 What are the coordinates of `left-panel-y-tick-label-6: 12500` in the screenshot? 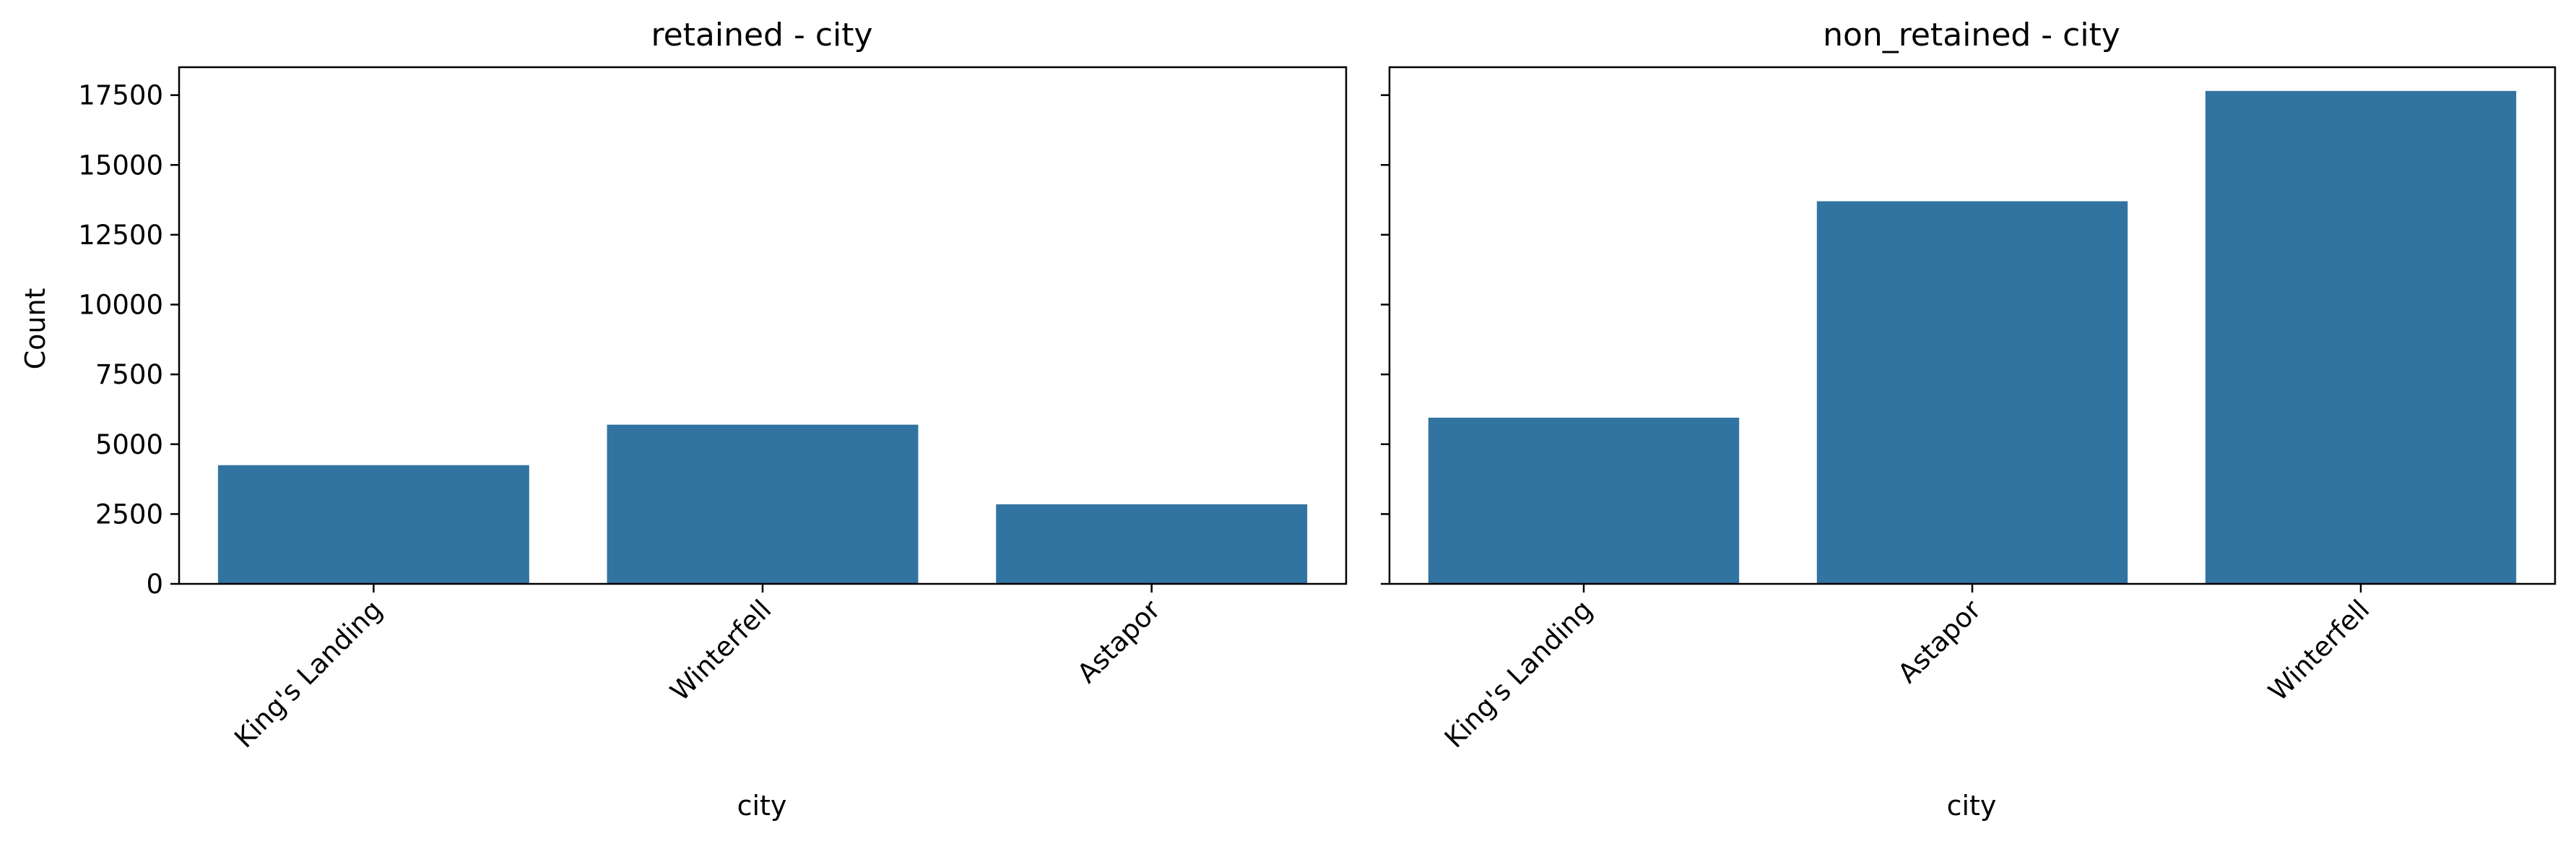 It's located at (120, 236).